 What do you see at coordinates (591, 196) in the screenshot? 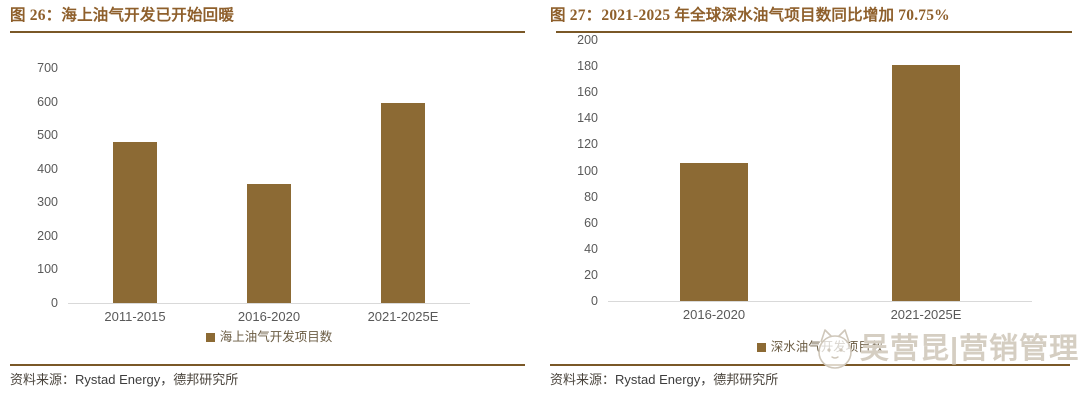
I see `y-axis-tick-label: 80` at bounding box center [591, 196].